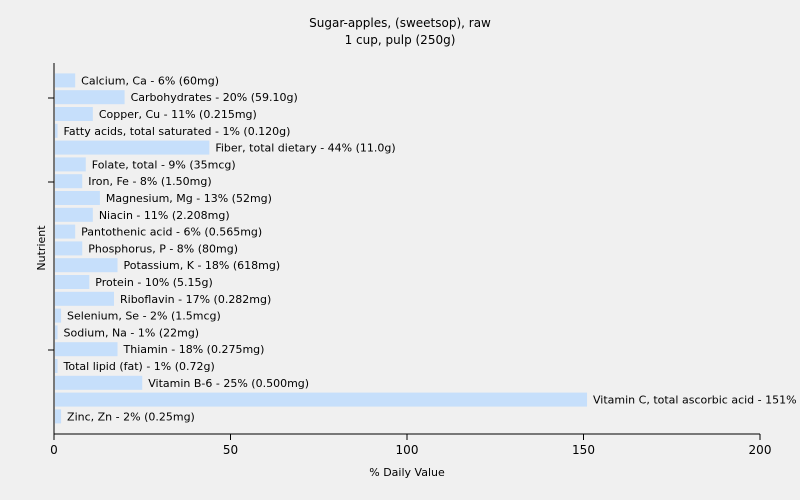  Describe the element at coordinates (139, 366) in the screenshot. I see `bar-label: Total lipid (fat) - 1% (0.72g)` at that location.